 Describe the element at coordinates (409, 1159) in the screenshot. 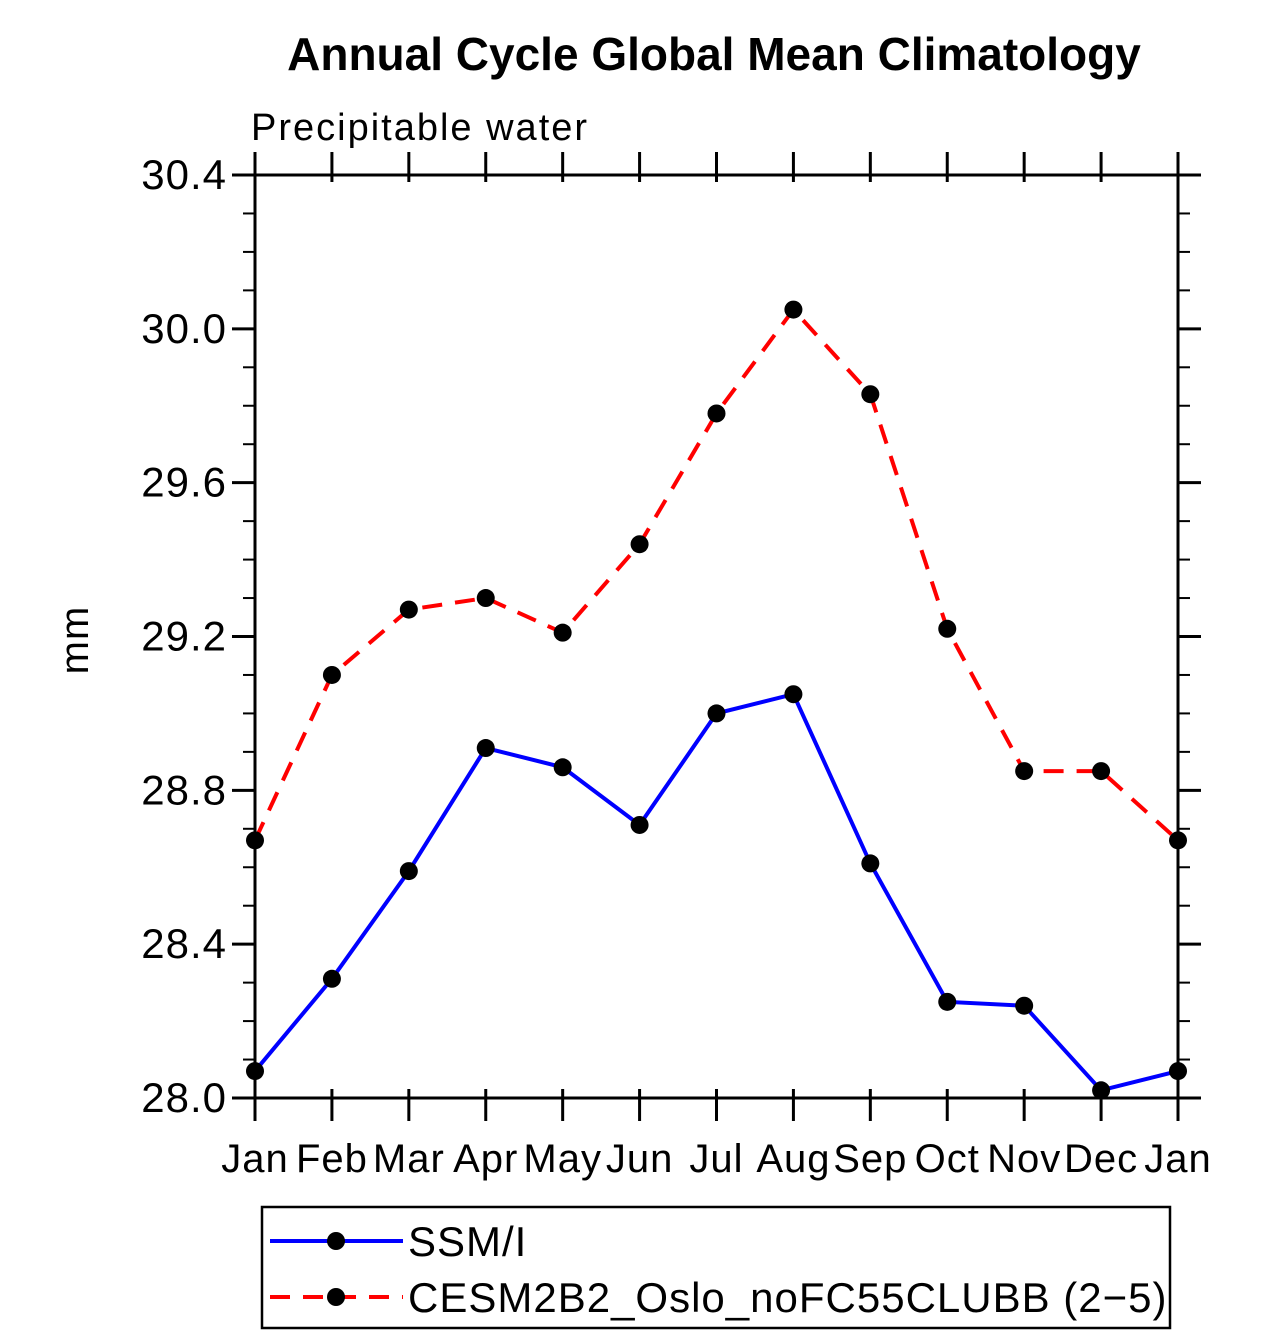

I see `x-tick-label: Mar` at that location.